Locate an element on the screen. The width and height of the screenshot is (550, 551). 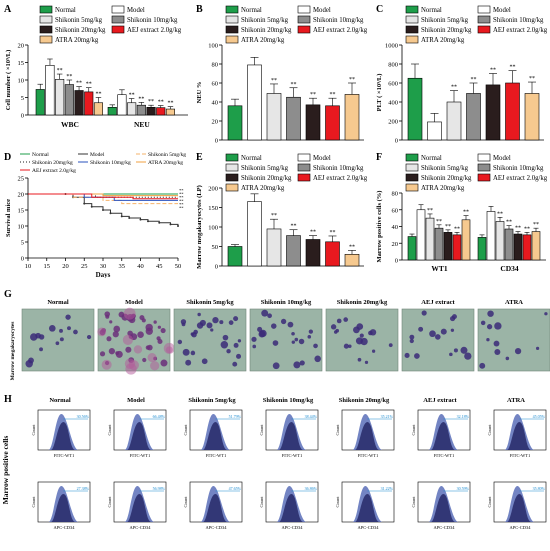
x-tick-label: 45 is located at coordinates (159, 266).